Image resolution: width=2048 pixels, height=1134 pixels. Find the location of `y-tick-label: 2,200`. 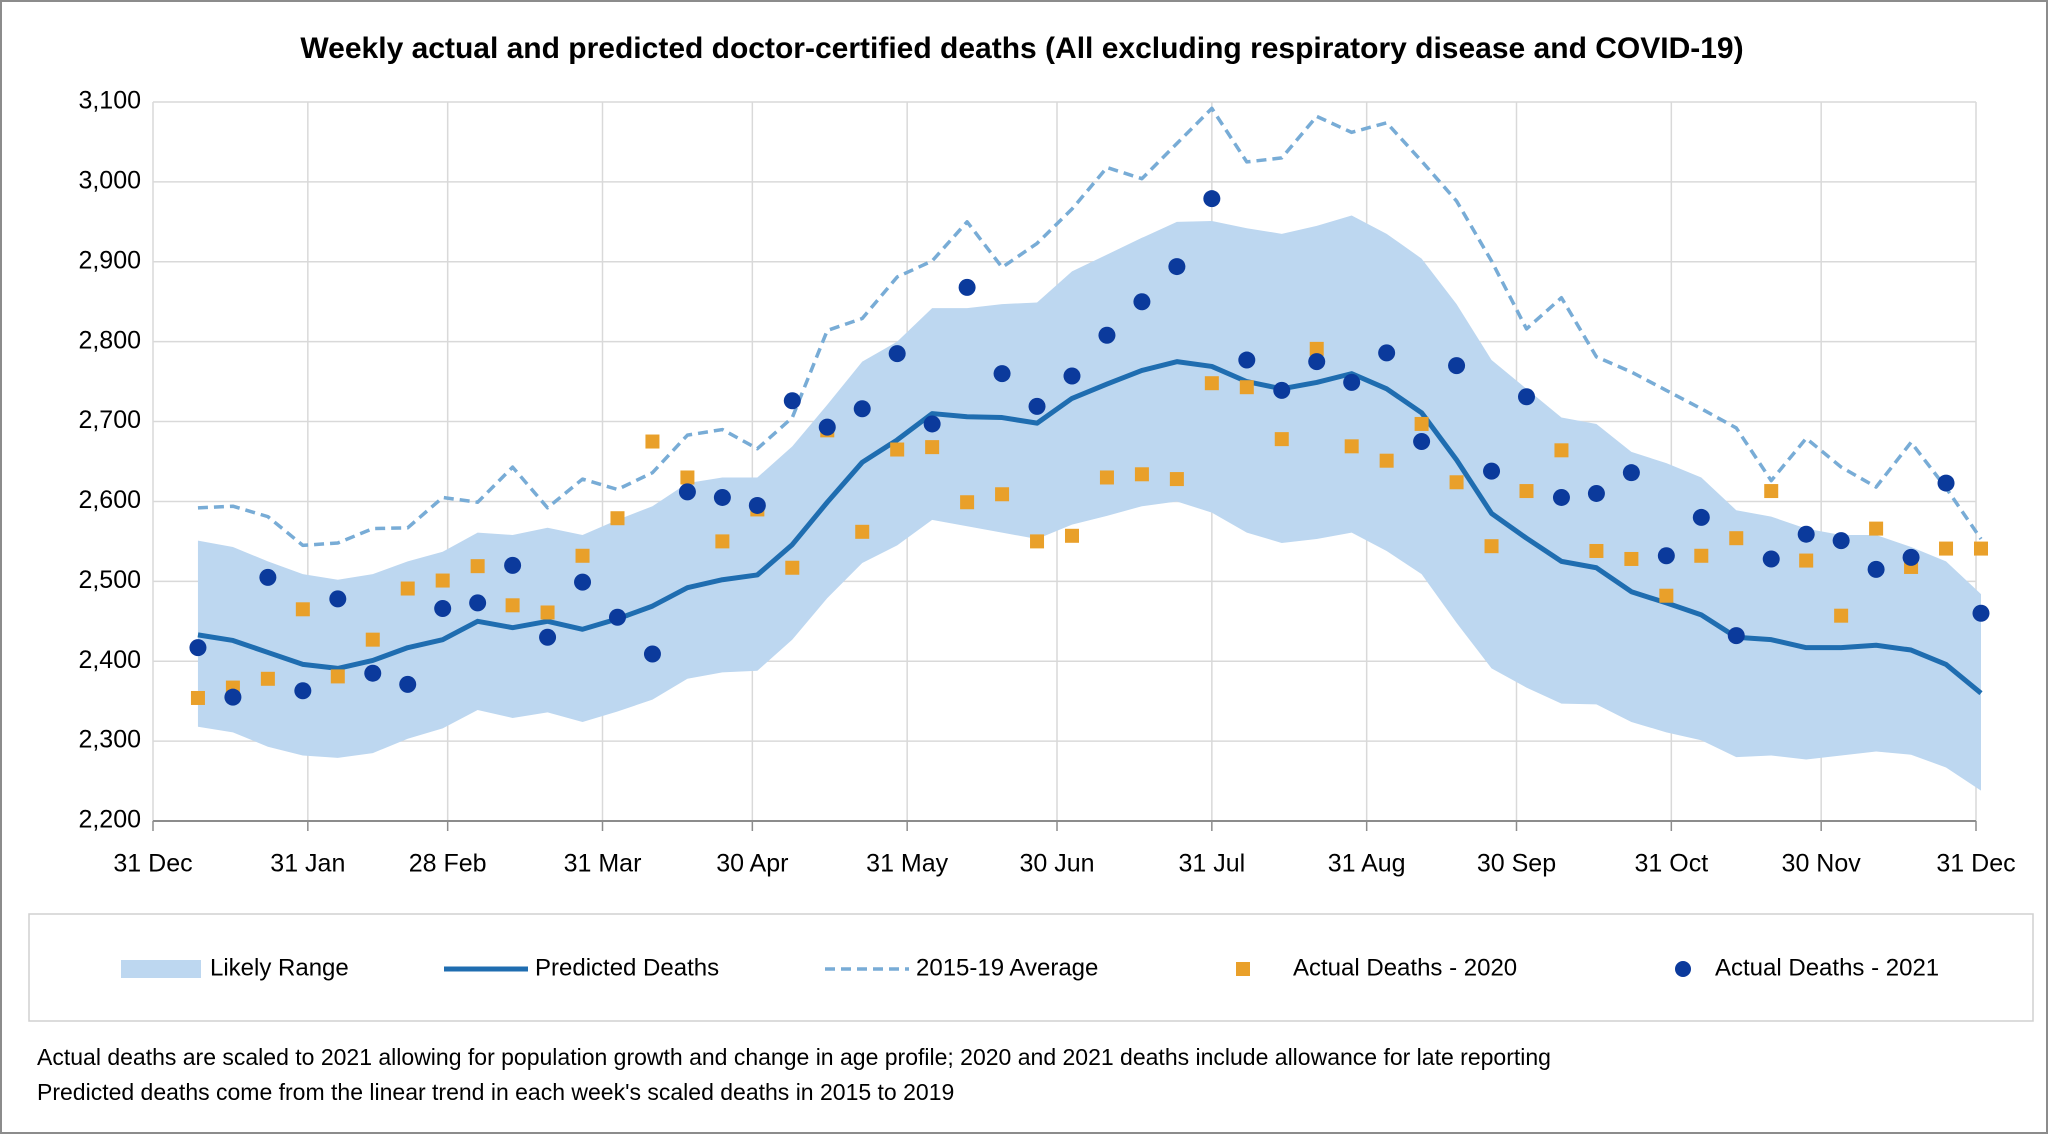

y-tick-label: 2,200 is located at coordinates (109, 820).